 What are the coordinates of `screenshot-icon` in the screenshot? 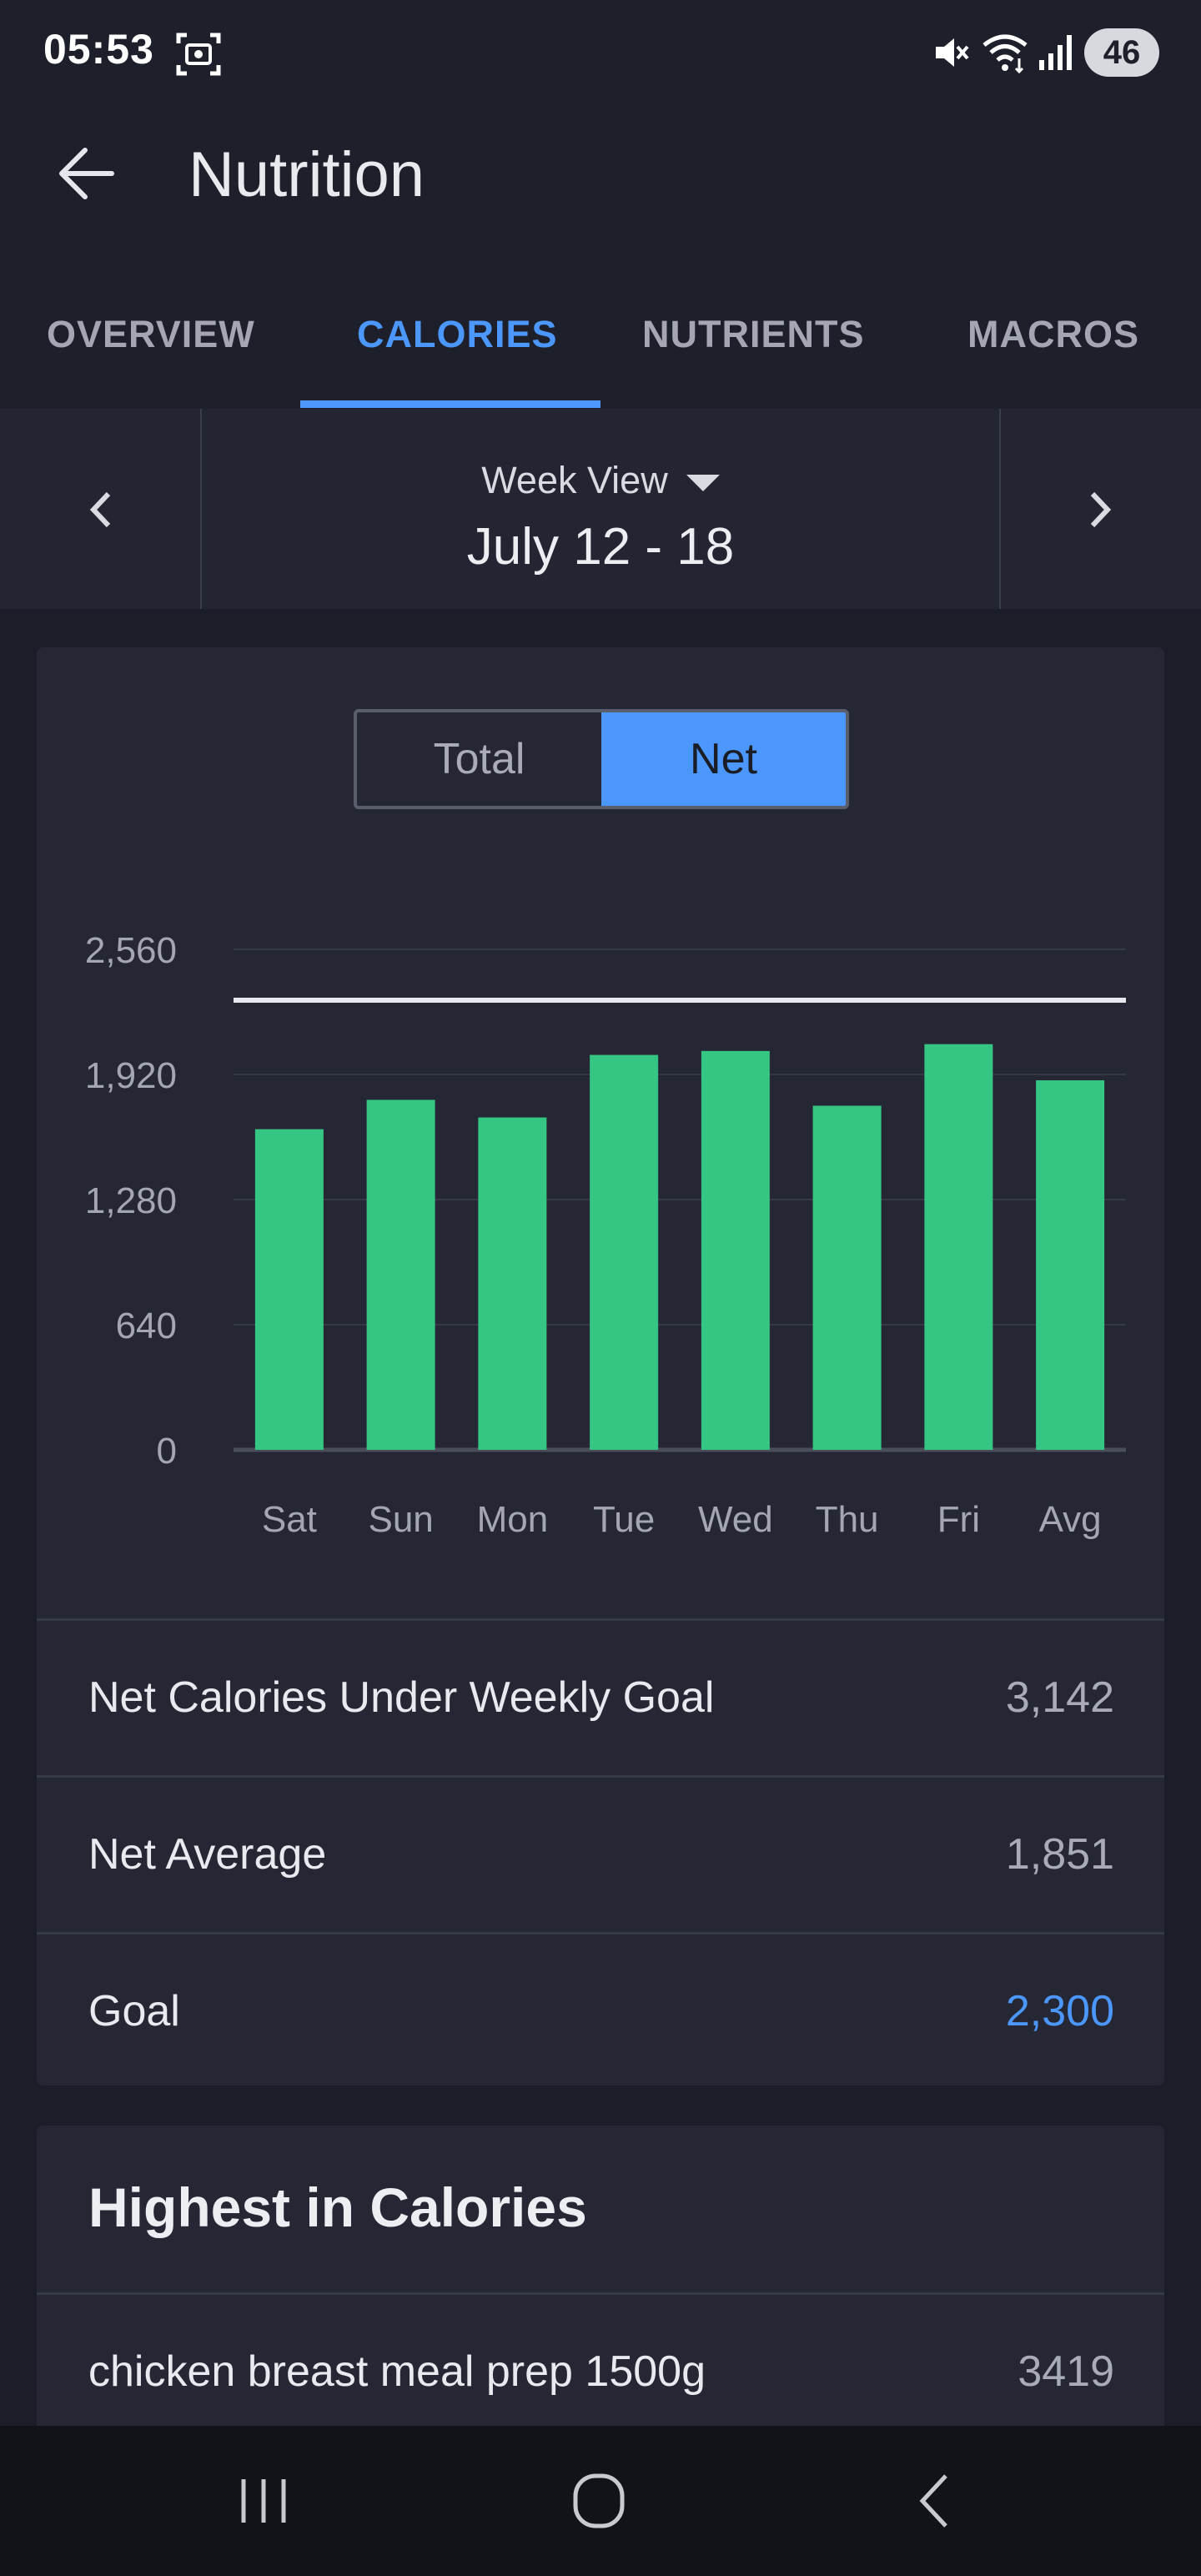 It's located at (199, 54).